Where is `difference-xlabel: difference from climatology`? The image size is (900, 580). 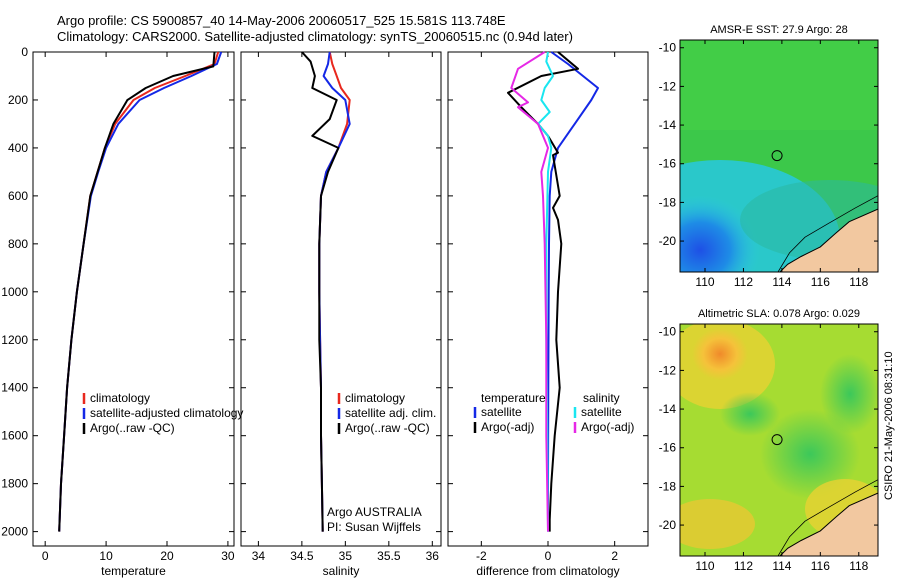 difference-xlabel: difference from climatology is located at coordinates (547, 571).